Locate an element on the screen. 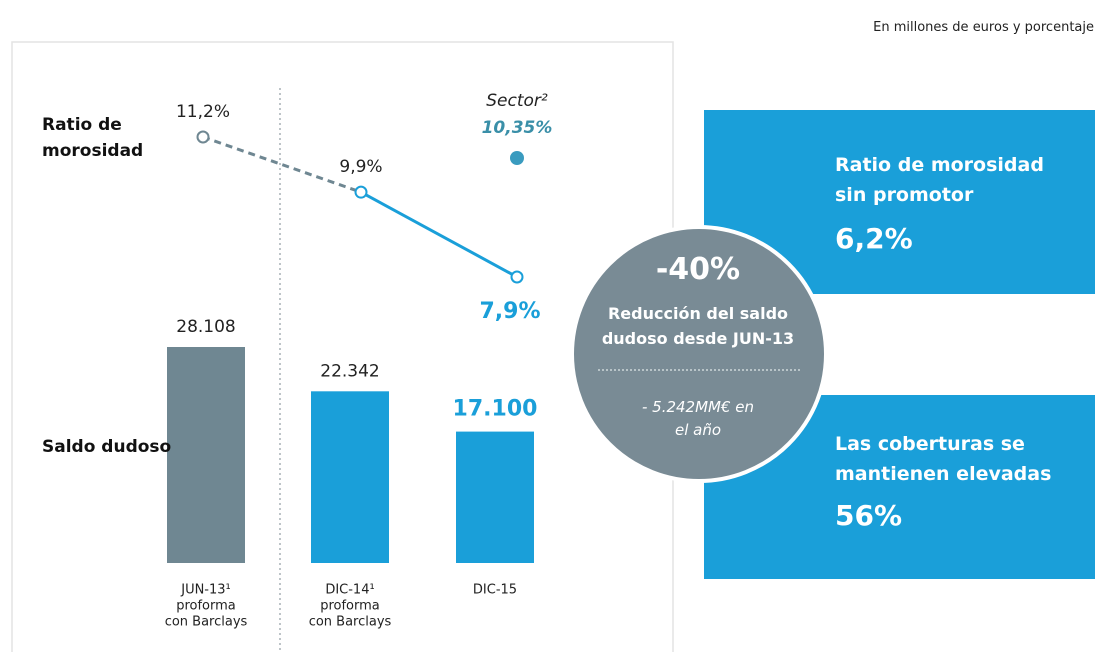 Image resolution: width=1102 pixels, height=652 pixels. x-tick-label: DIC-14¹ is located at coordinates (349, 590).